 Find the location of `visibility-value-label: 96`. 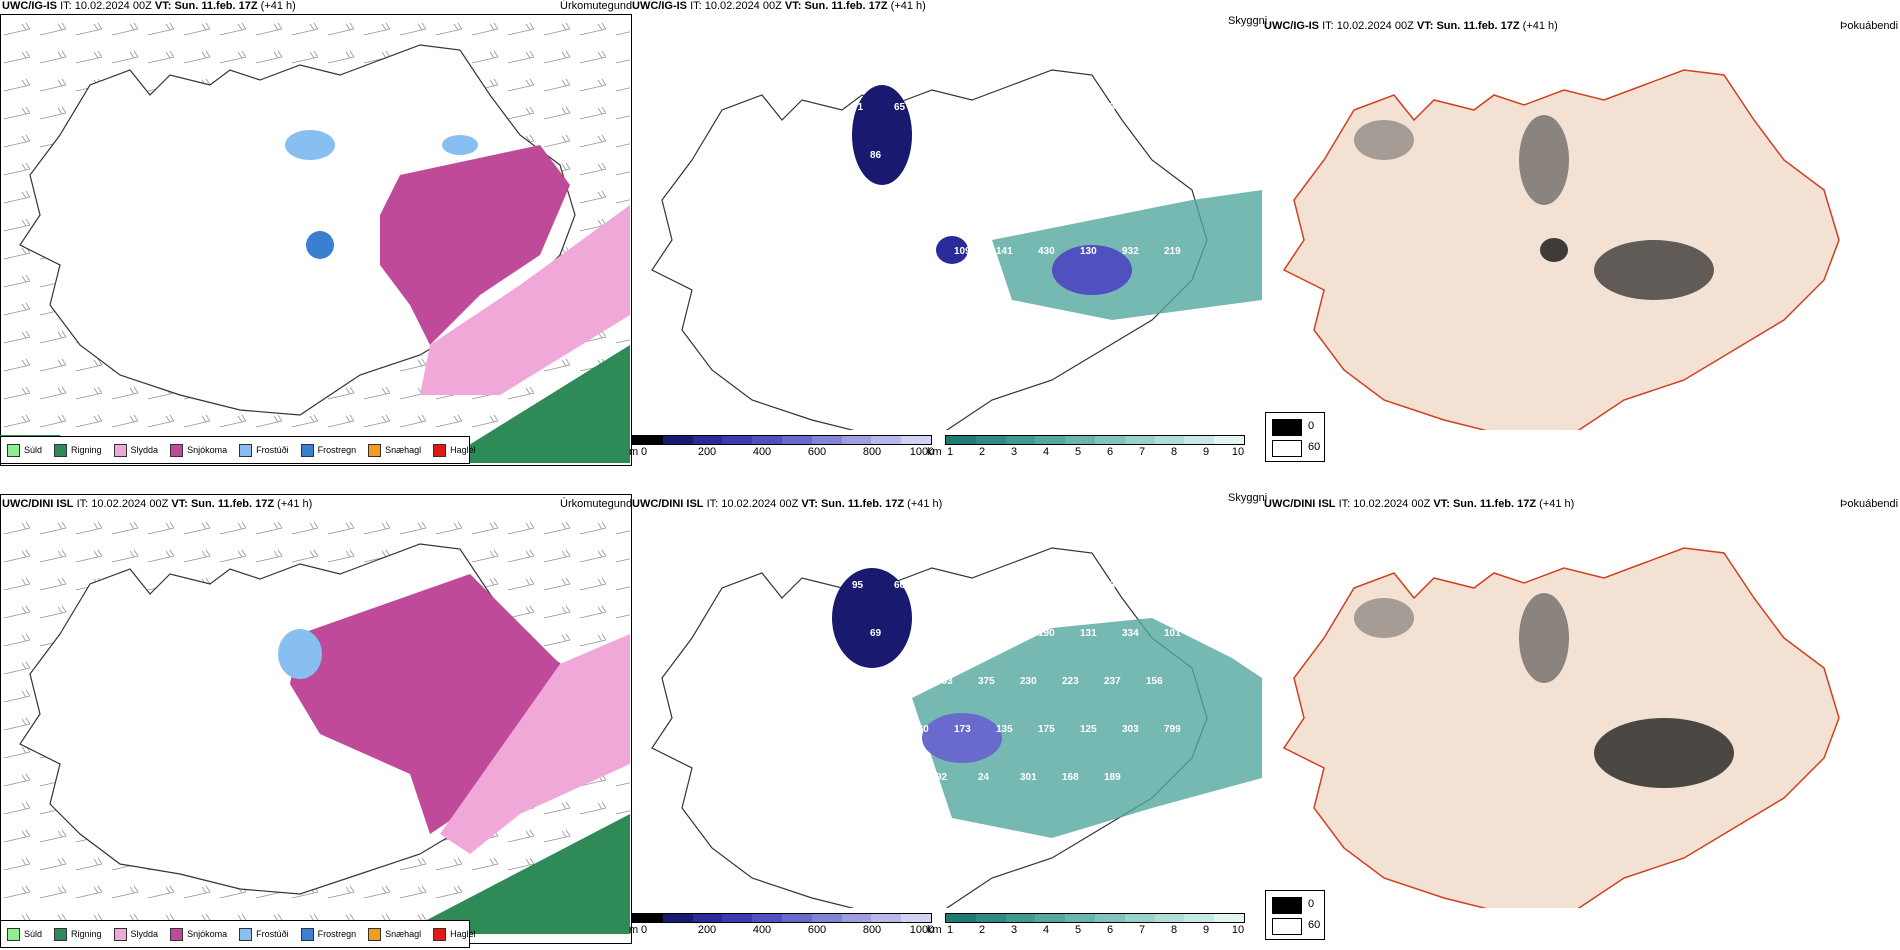

visibility-value-label: 96 is located at coordinates (1152, 107).